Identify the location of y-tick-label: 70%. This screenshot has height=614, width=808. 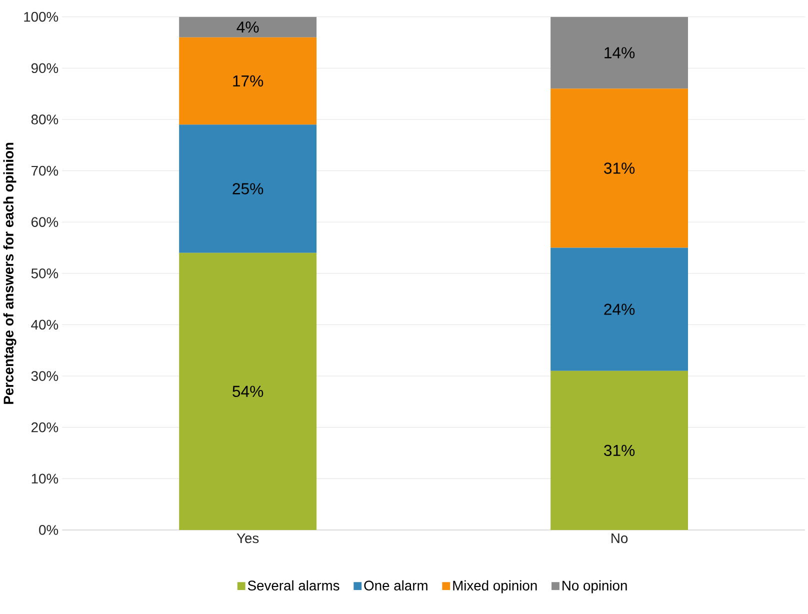
(45, 171).